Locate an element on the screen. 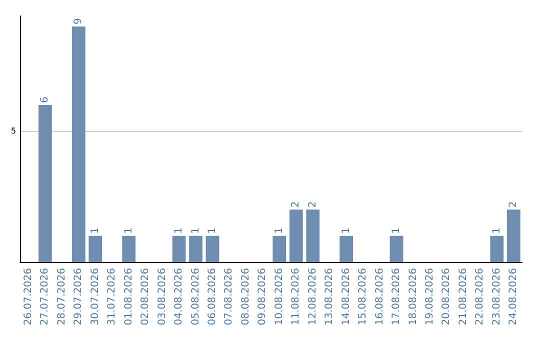 This screenshot has width=540, height=340. x-tick-label: 11.08.2026 is located at coordinates (296, 297).